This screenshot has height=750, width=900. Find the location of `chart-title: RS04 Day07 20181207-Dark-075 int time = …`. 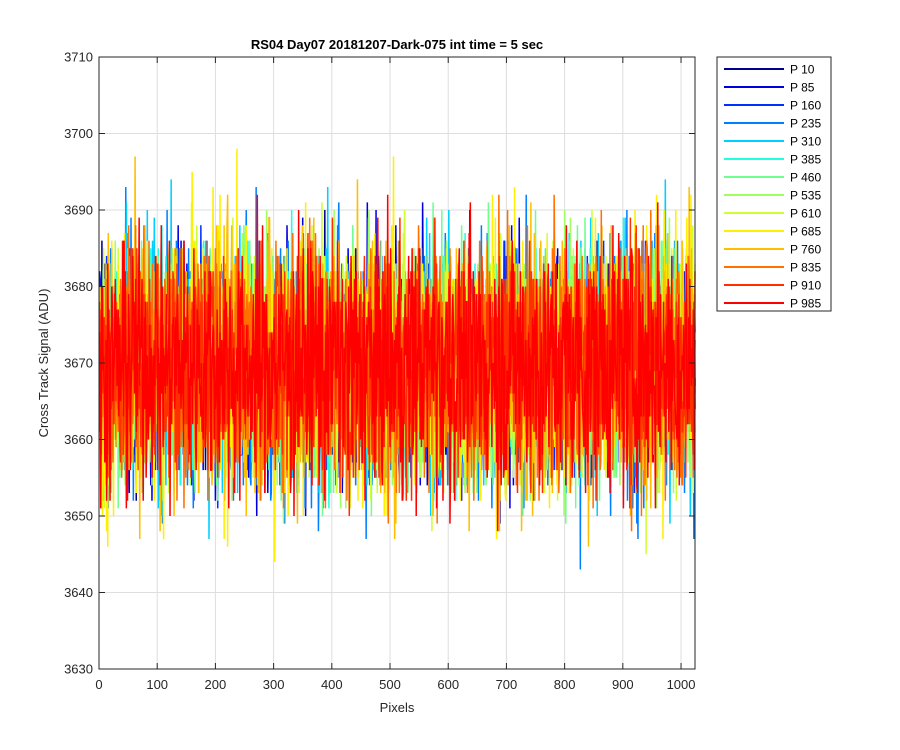

chart-title: RS04 Day07 20181207-Dark-075 int time = … is located at coordinates (397, 44).